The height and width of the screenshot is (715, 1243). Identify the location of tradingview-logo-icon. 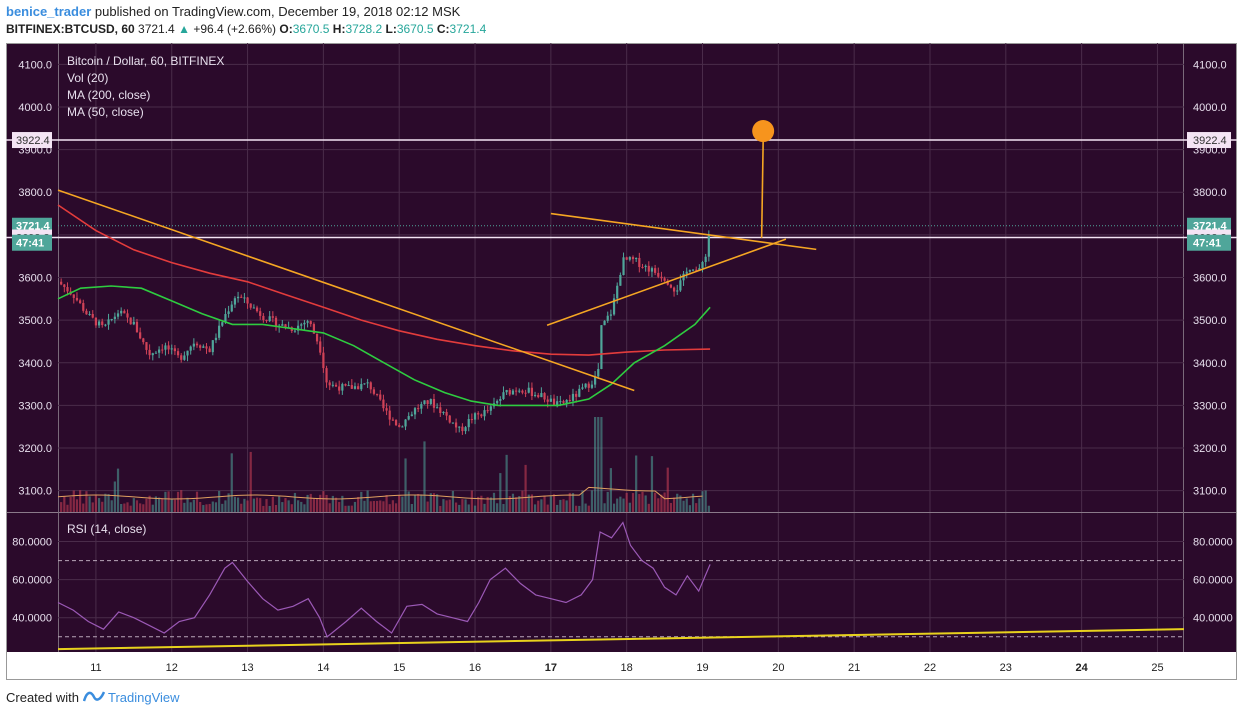
(94, 697).